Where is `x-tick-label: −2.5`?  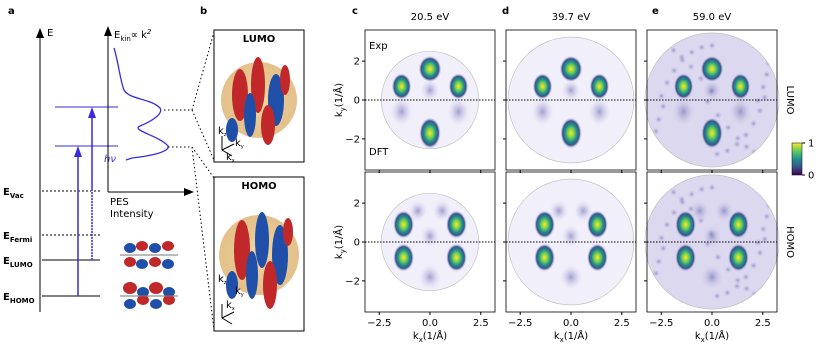
x-tick-label: −2.5 is located at coordinates (520, 323).